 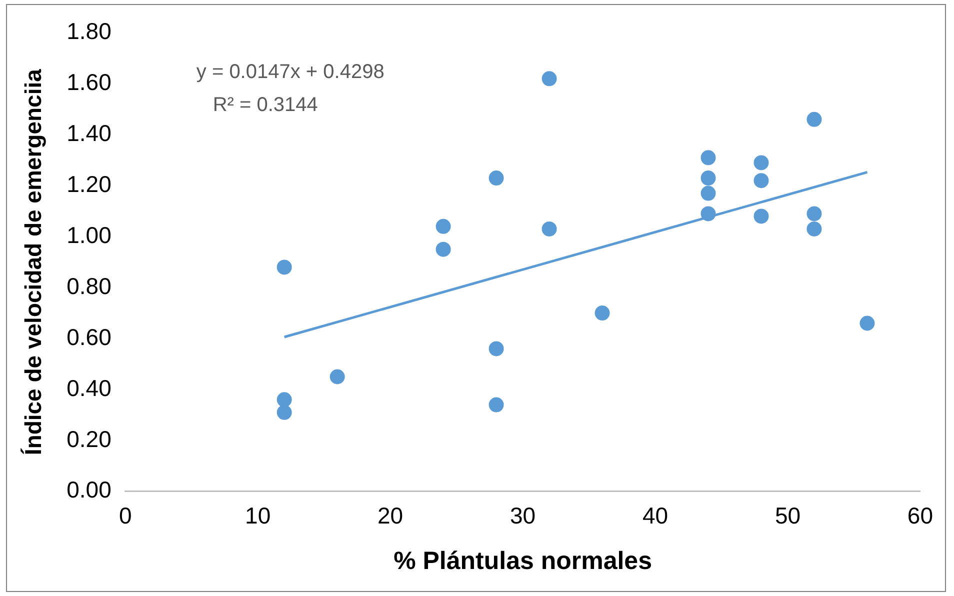 What do you see at coordinates (787, 515) in the screenshot?
I see `x-tick-label: 50` at bounding box center [787, 515].